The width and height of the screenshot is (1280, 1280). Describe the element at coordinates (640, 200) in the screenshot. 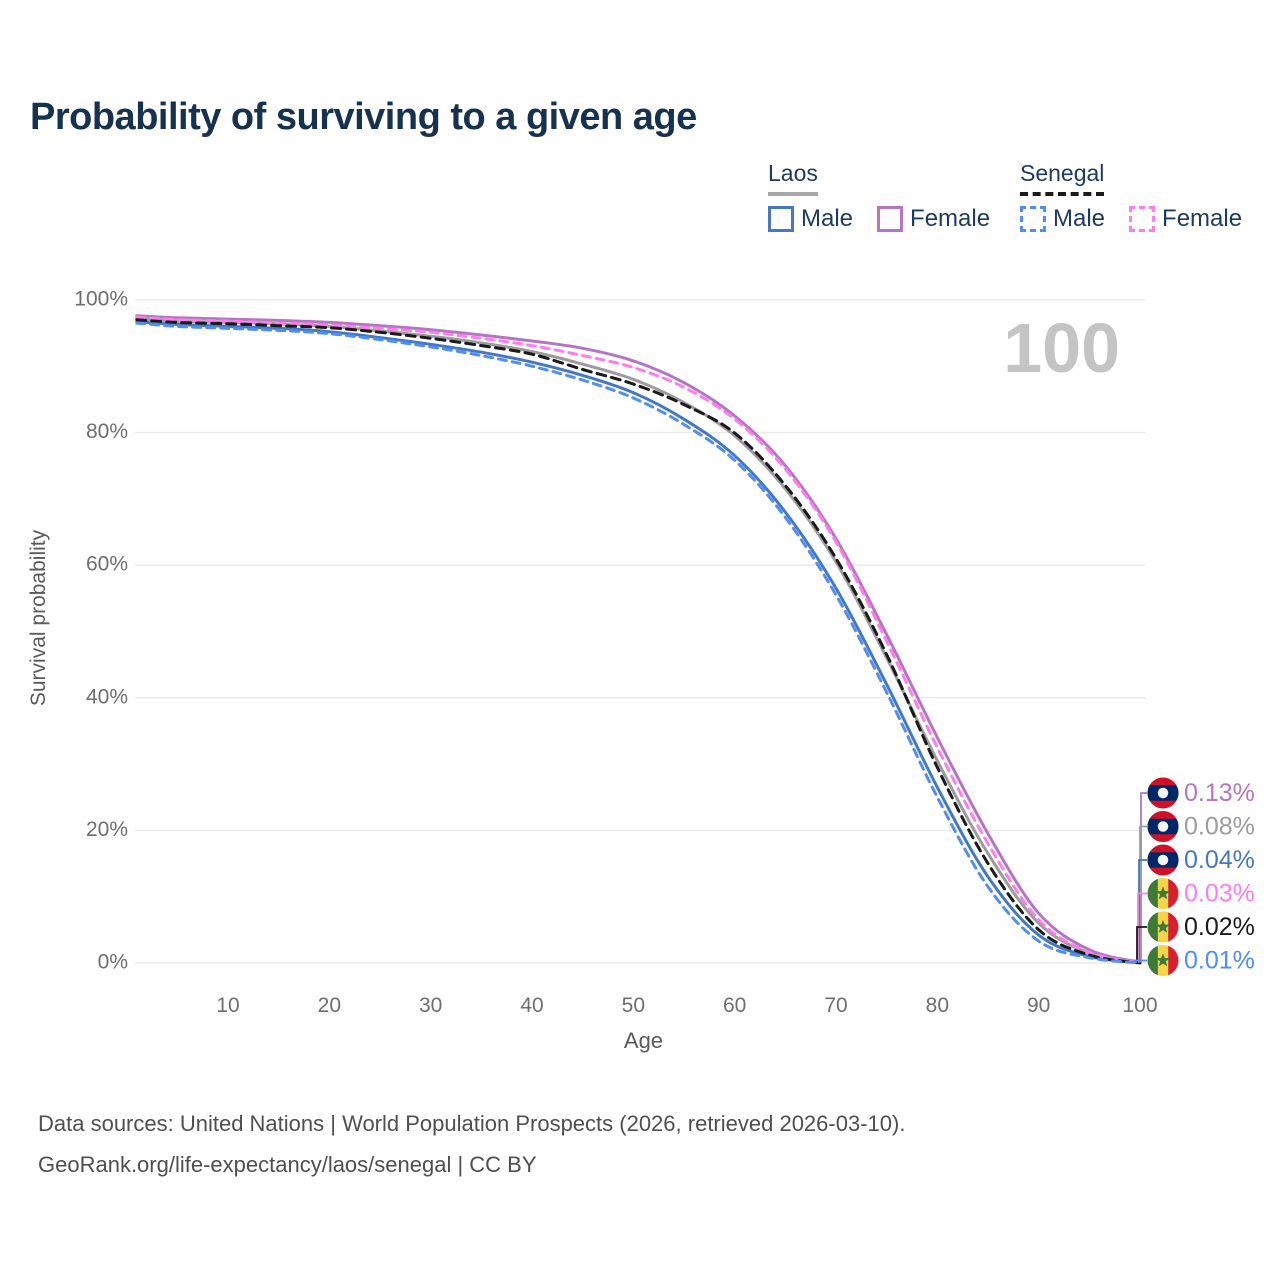

I see `chart-legend: Laos Male Female Senegal Male Female` at that location.